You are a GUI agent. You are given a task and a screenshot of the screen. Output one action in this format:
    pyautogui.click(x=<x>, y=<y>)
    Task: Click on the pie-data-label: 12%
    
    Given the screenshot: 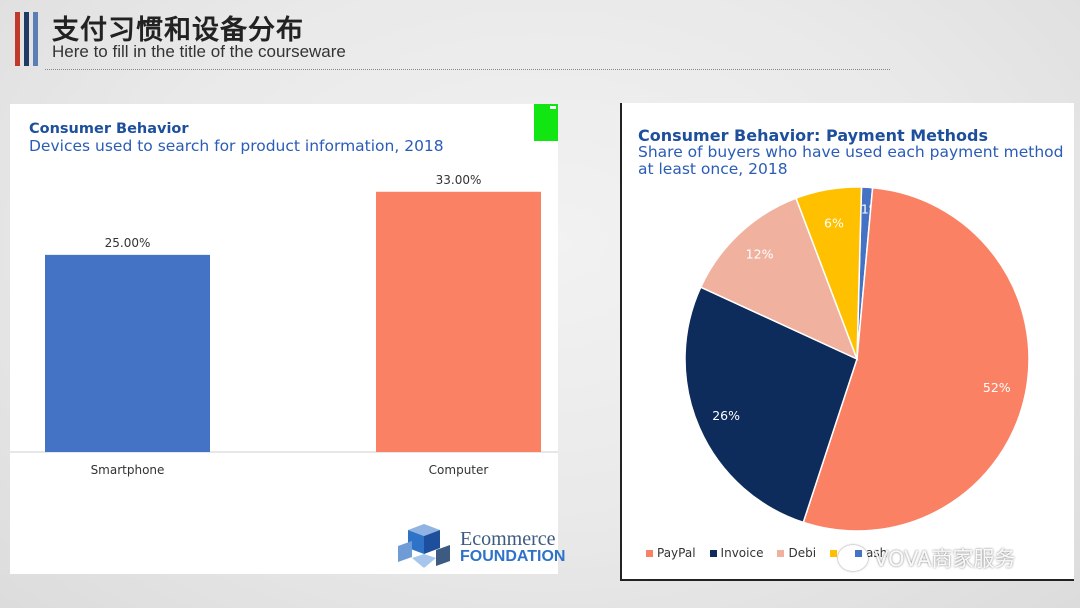 What is the action you would take?
    pyautogui.click(x=760, y=254)
    